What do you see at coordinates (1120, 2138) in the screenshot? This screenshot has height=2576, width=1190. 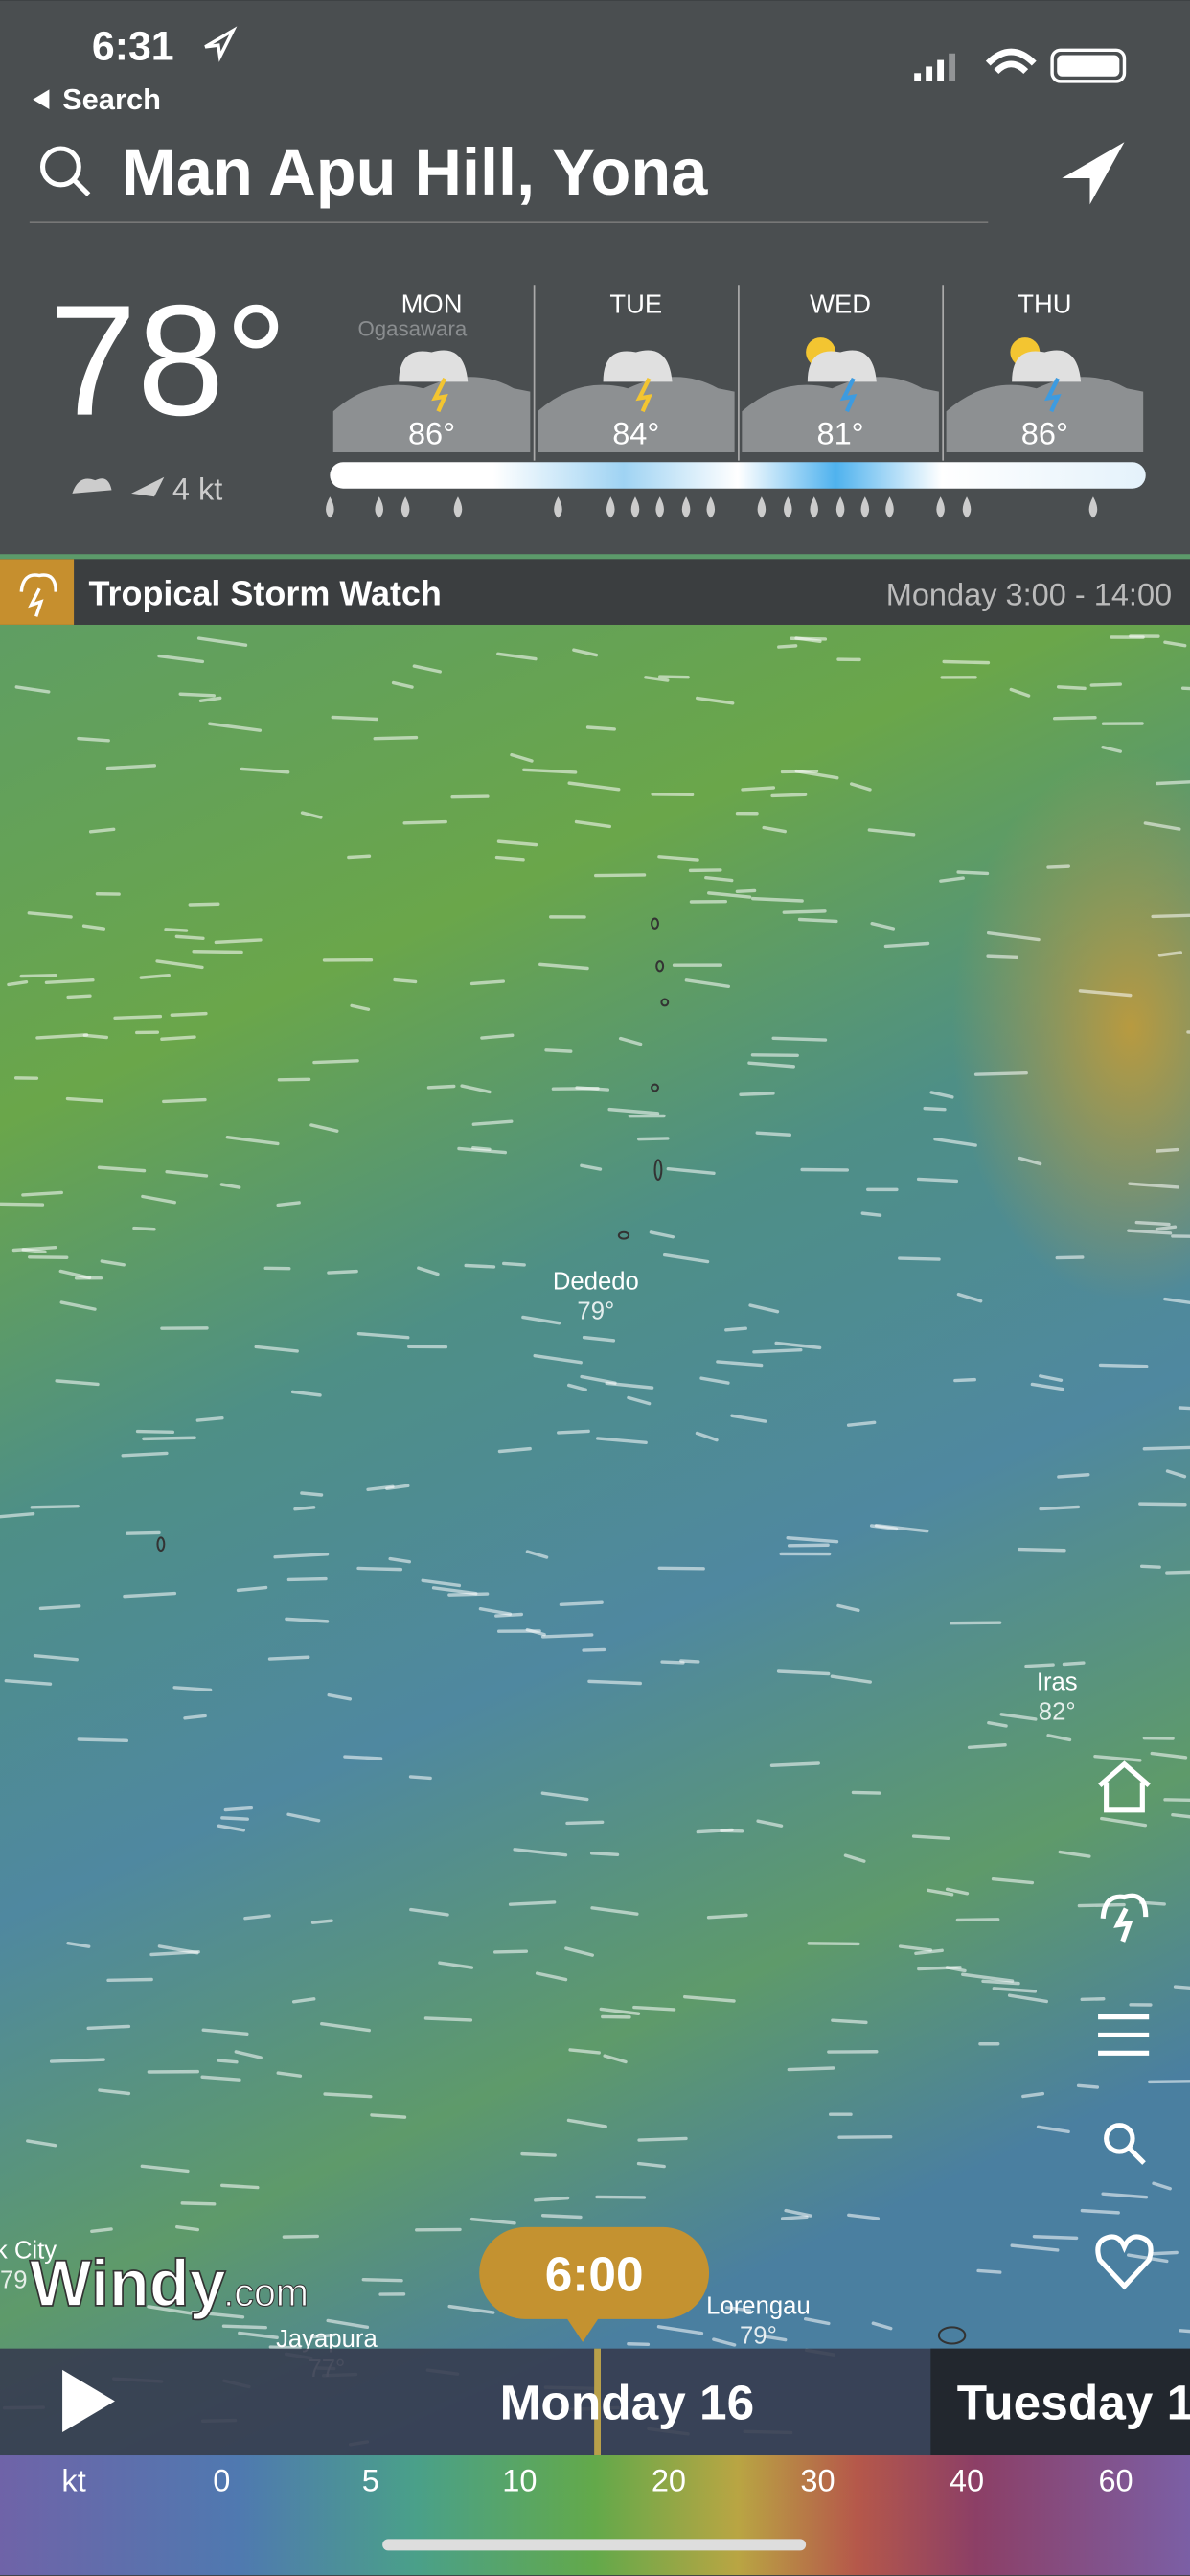 I see `search-button` at bounding box center [1120, 2138].